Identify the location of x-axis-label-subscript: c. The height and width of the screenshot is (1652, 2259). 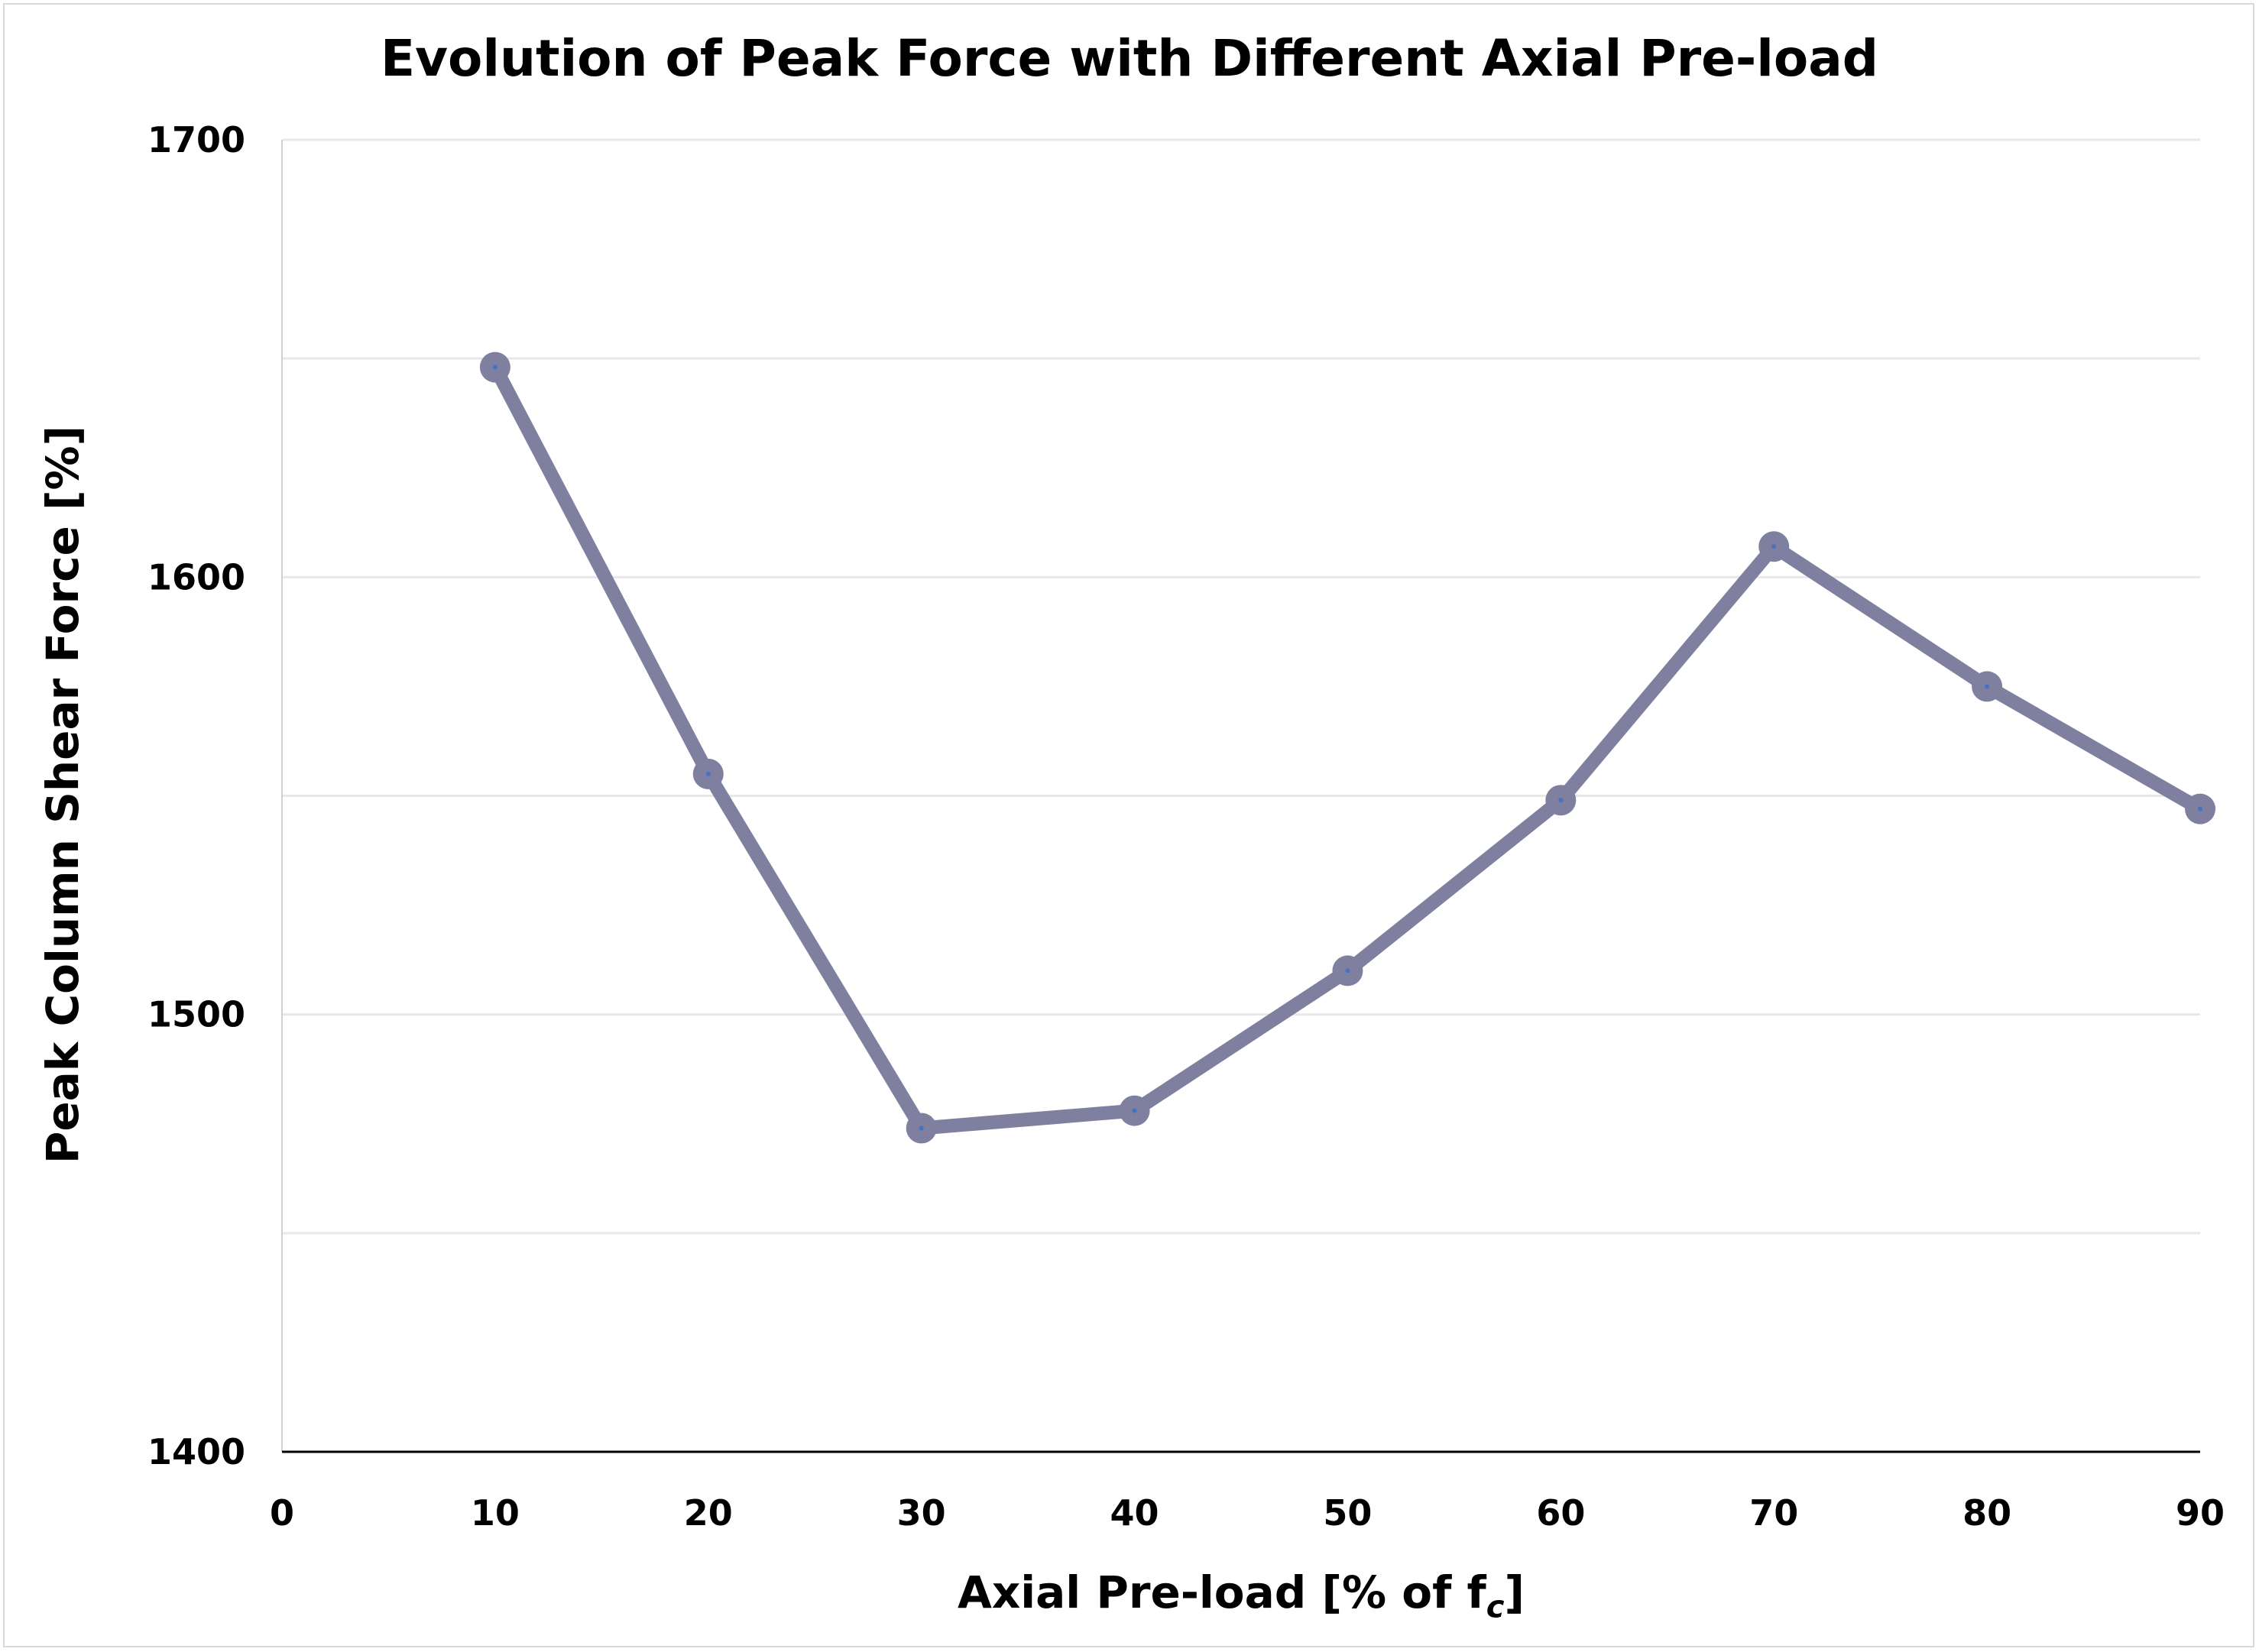
(1495, 1607).